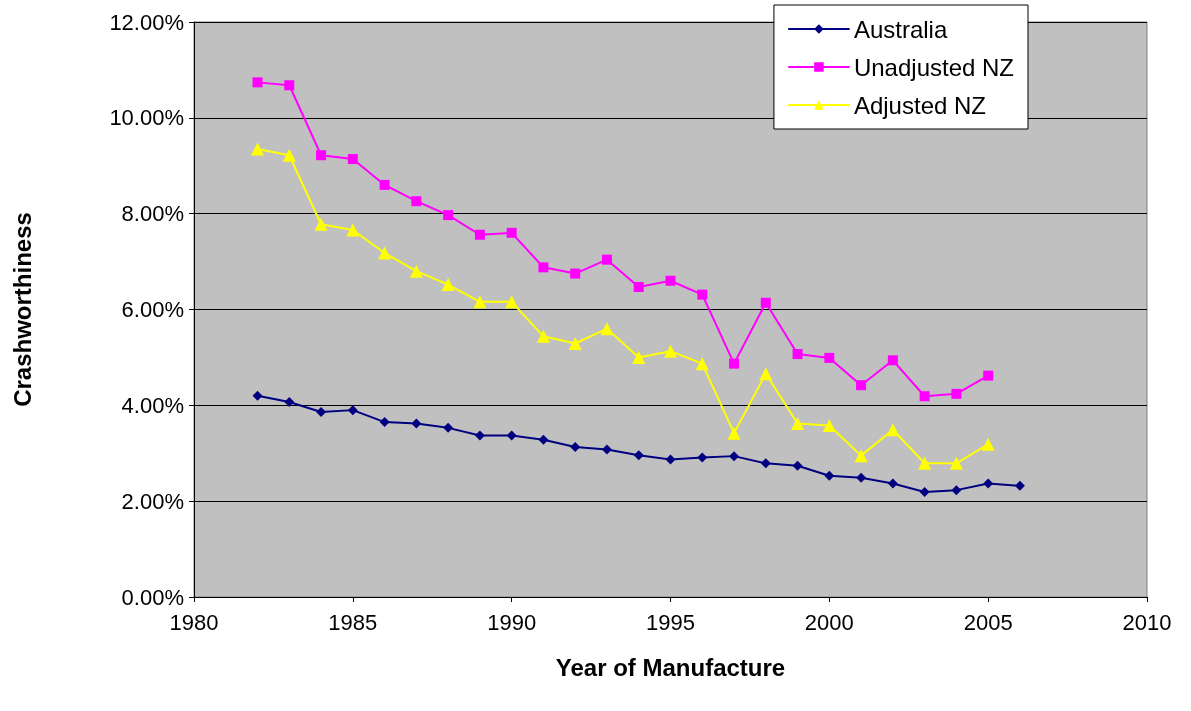 This screenshot has height=711, width=1191. Describe the element at coordinates (1147, 622) in the screenshot. I see `x-tick-label: 2010` at that location.